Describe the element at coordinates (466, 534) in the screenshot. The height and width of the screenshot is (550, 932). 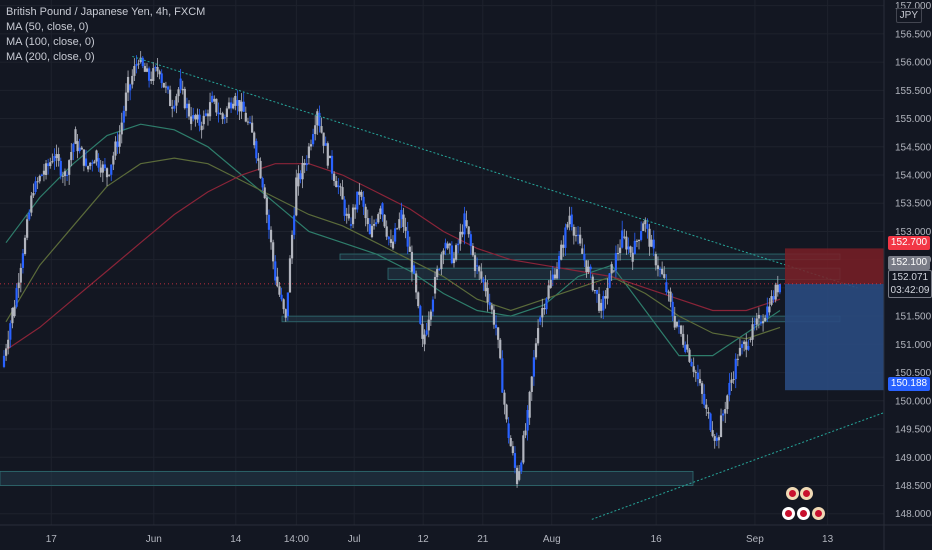
I see `time-axis: 17 Jun 14 14:00 Jul 12 21 Aug 16 Sep 13` at that location.